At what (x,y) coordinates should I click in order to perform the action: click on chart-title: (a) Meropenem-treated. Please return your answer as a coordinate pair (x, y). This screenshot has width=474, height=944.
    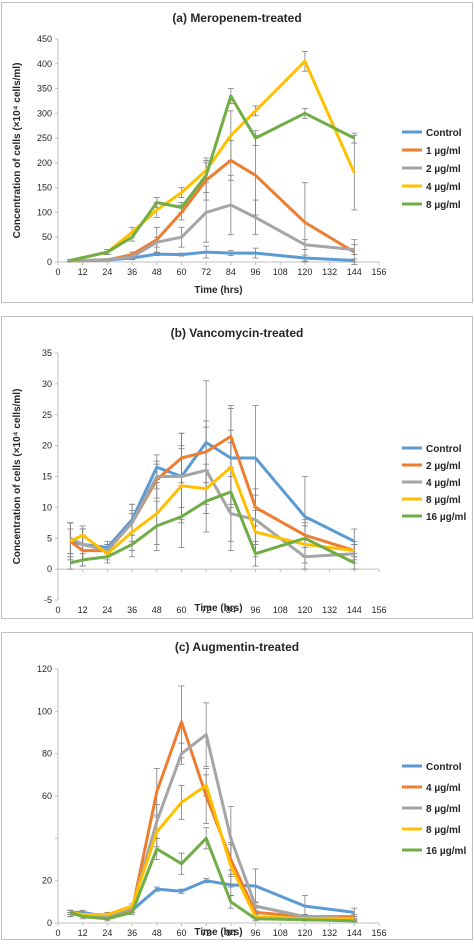
    Looking at the image, I should click on (236, 18).